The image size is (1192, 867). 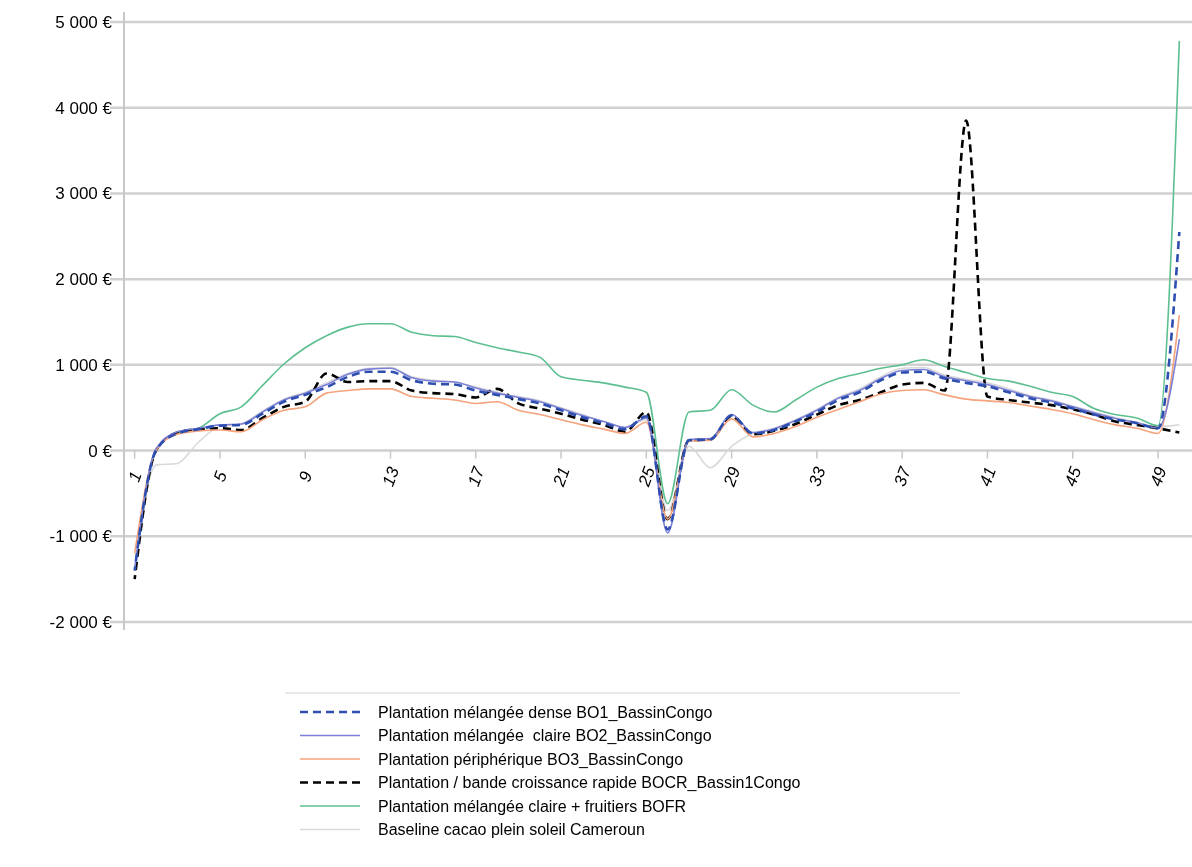 I want to click on x-tick-label: 41, so click(x=988, y=476).